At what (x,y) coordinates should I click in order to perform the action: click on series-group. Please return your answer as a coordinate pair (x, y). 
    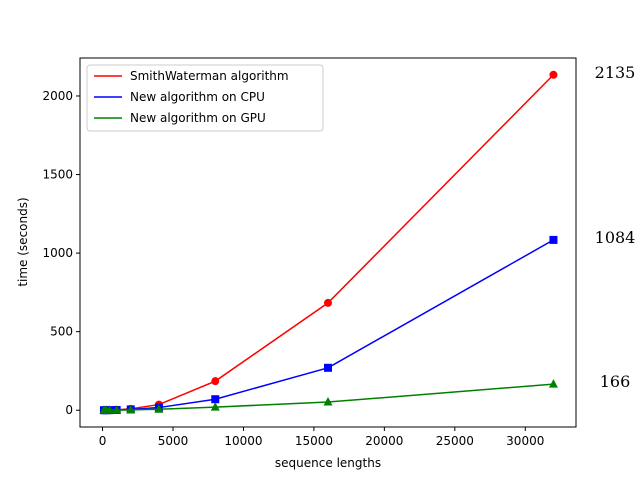
    Looking at the image, I should click on (328, 396).